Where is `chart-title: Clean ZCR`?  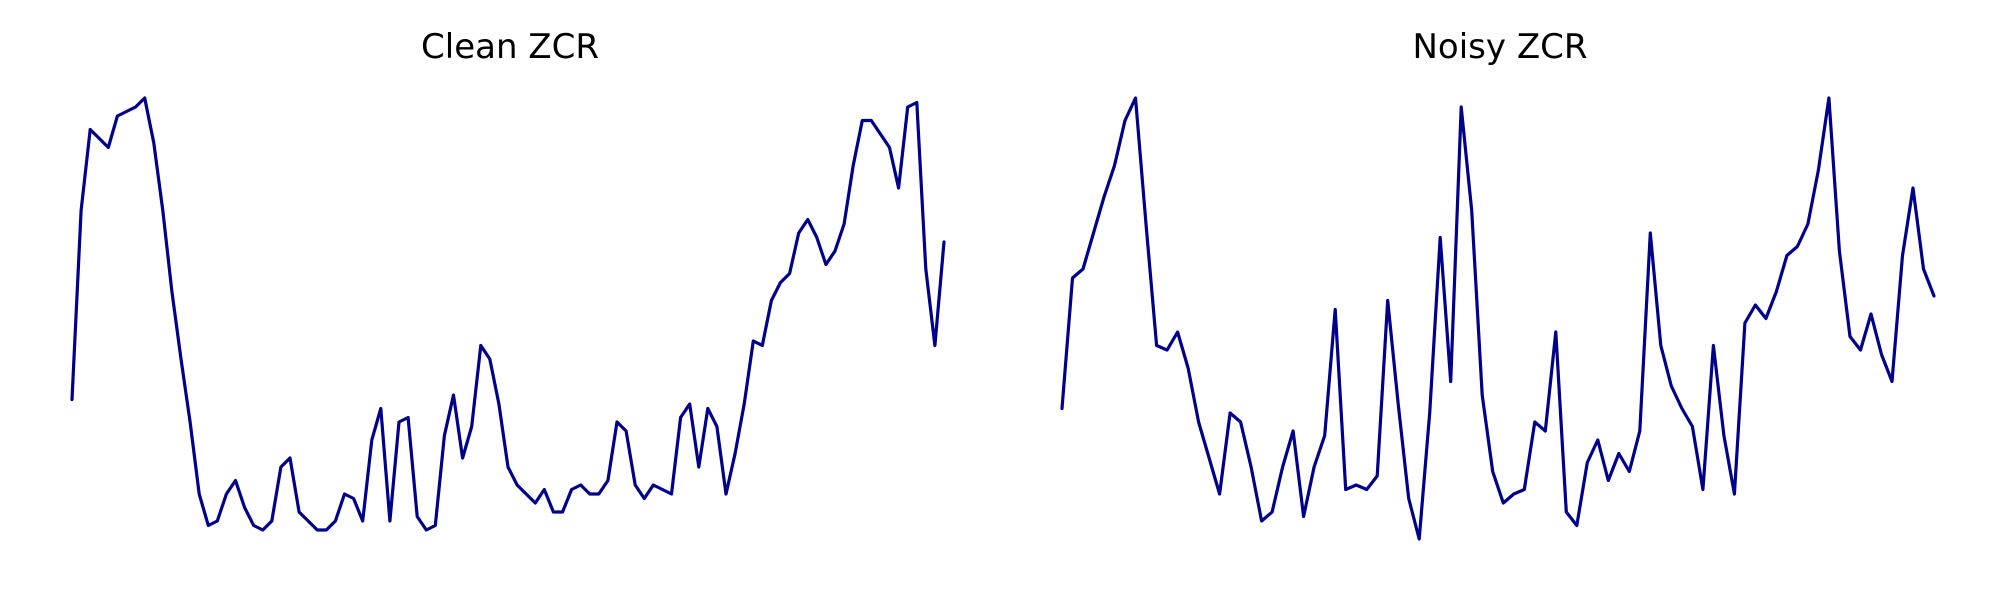
chart-title: Clean ZCR is located at coordinates (510, 47).